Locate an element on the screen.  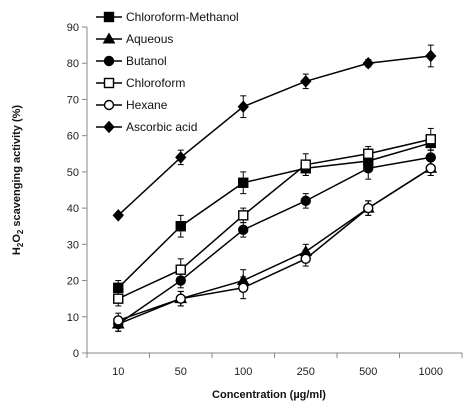
y-tick-label: 30 is located at coordinates (73, 245).